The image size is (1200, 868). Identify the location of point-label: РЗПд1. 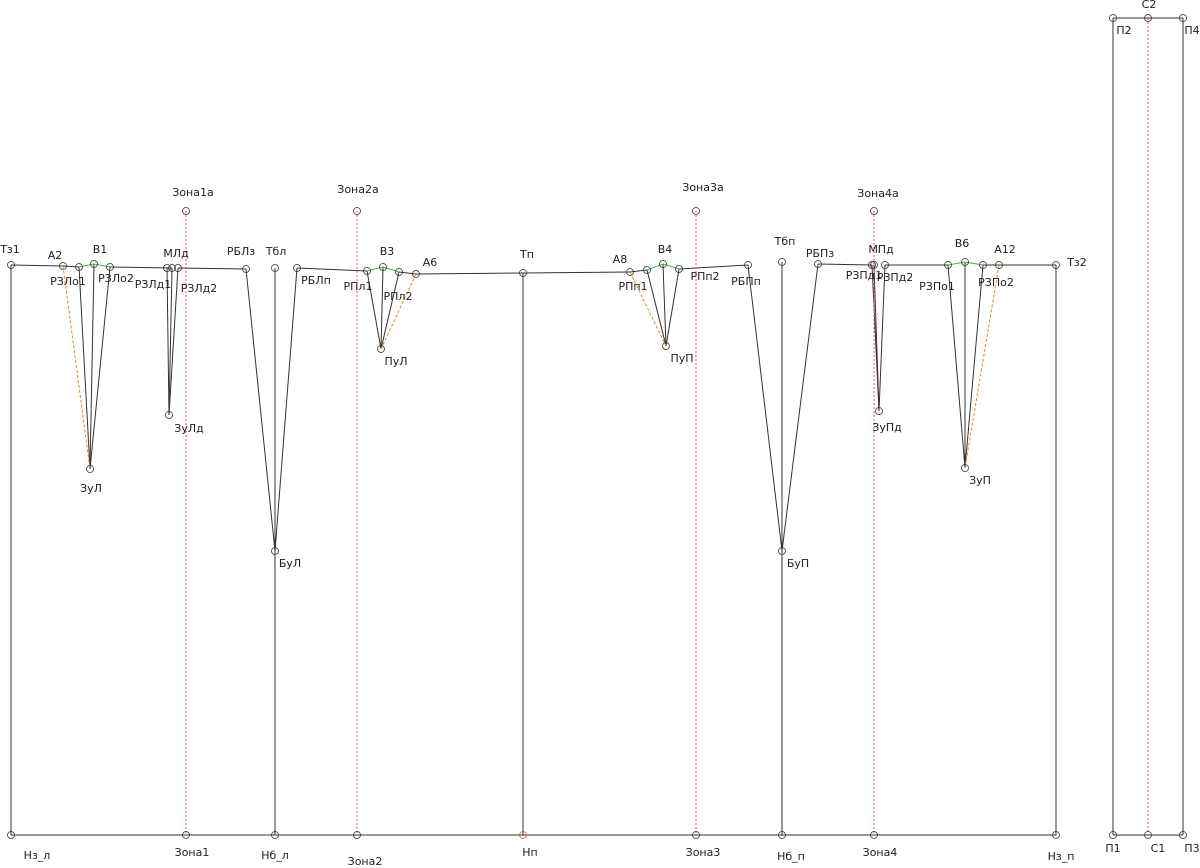
(864, 275).